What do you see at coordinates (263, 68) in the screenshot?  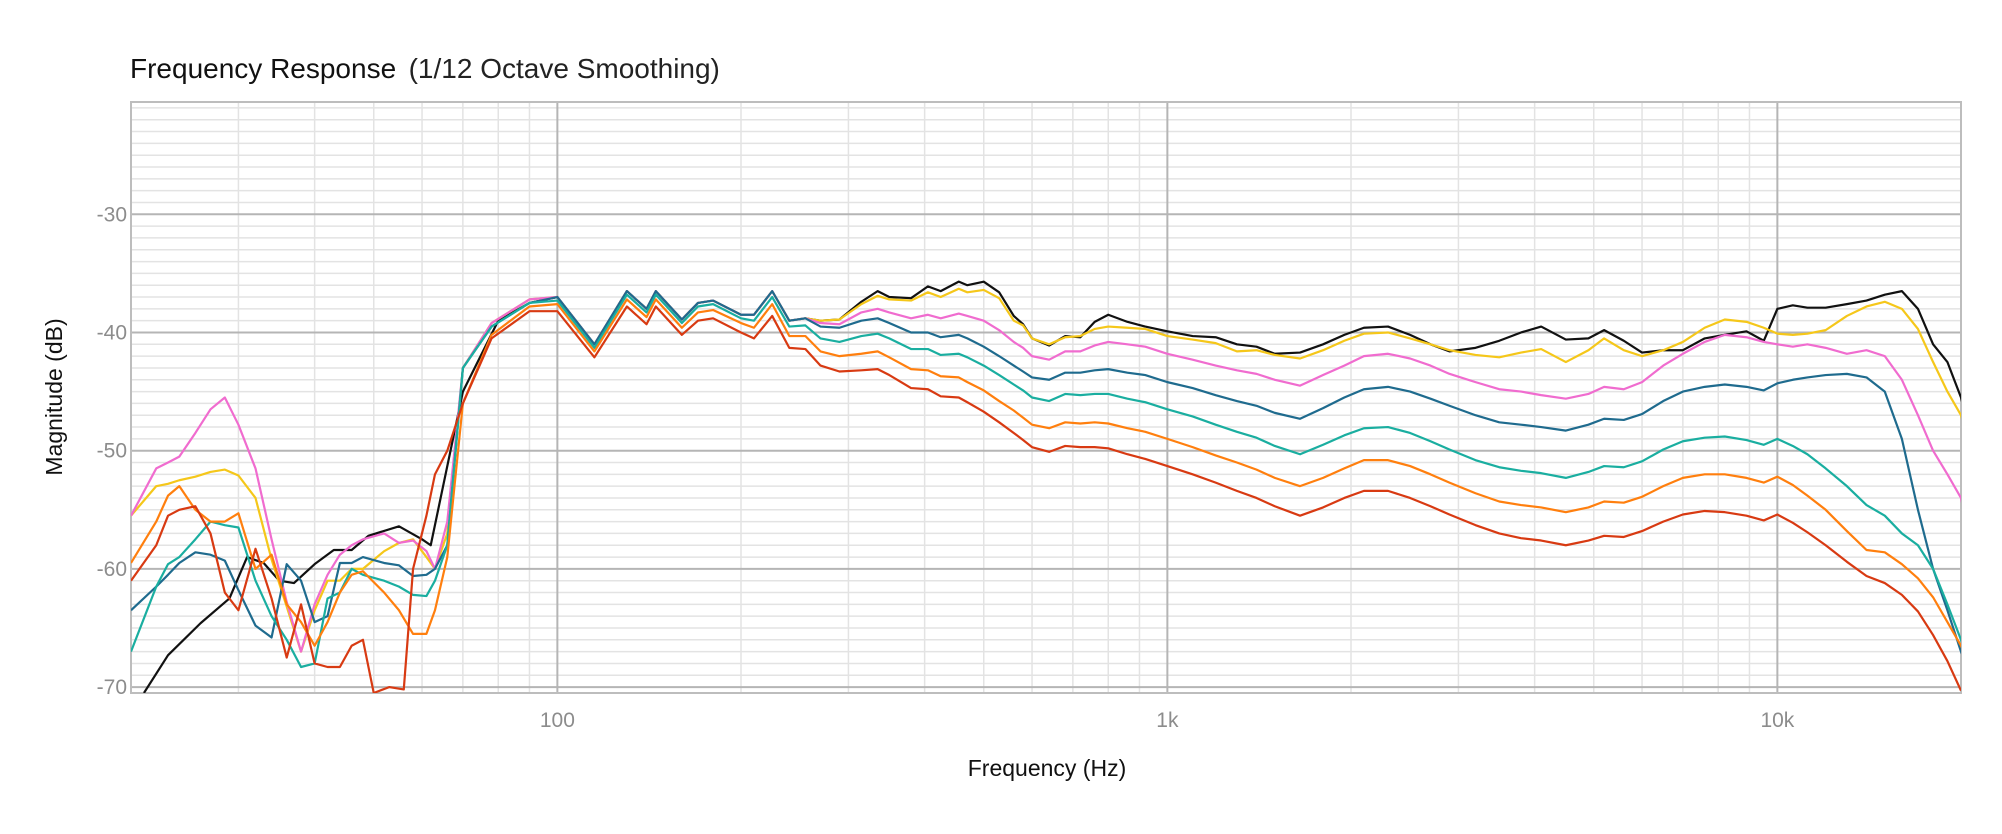 I see `chart-title-main: Frequency Response` at bounding box center [263, 68].